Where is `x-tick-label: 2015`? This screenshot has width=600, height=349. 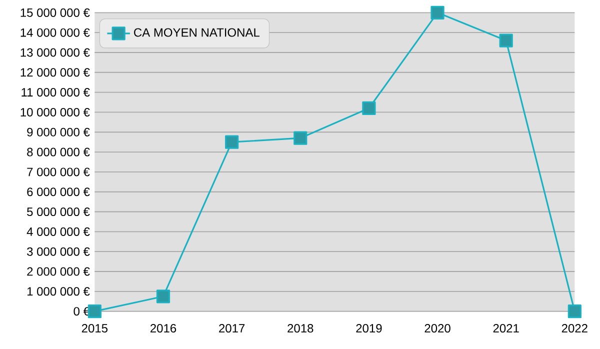 x-tick-label: 2015 is located at coordinates (95, 328).